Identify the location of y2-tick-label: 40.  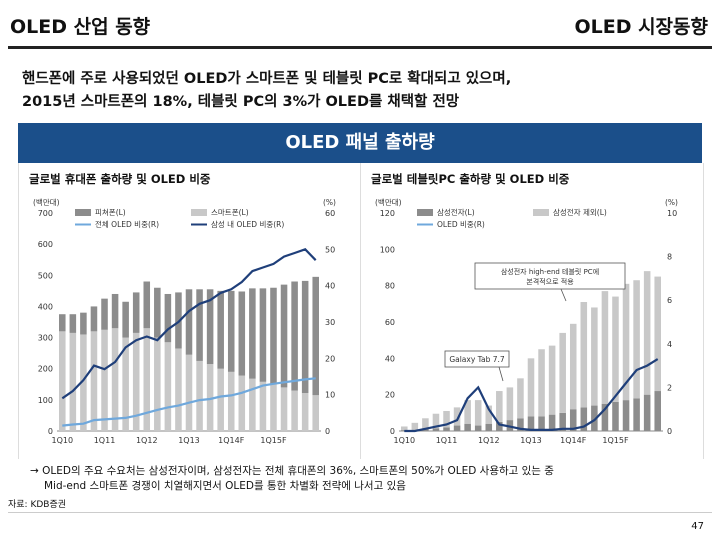
(330, 286).